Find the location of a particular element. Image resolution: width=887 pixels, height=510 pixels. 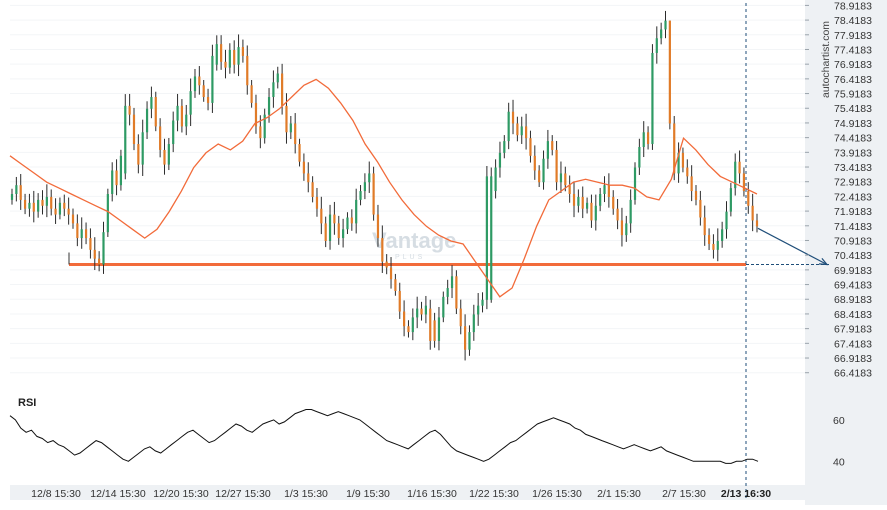

price-tick-label: 71.4183 is located at coordinates (853, 227).